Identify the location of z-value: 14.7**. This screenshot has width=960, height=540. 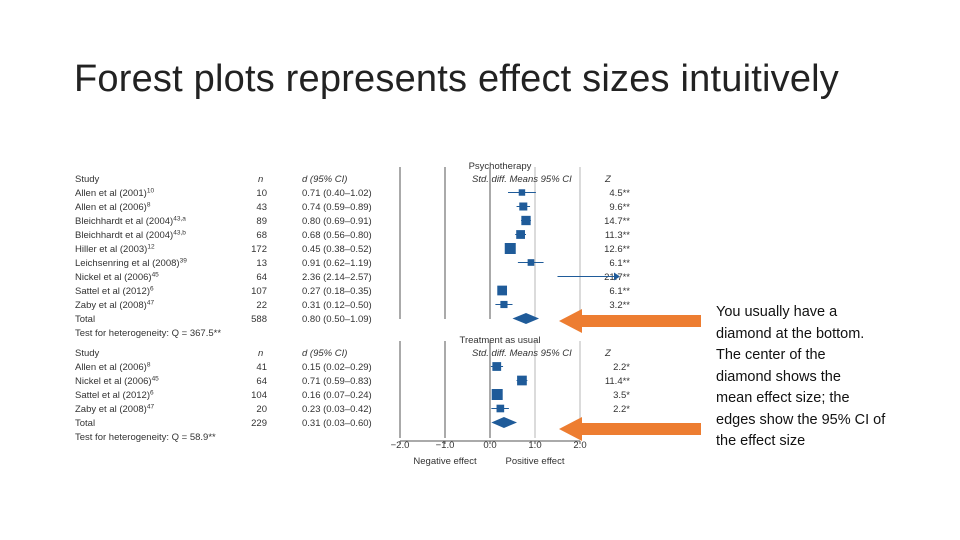
(617, 221).